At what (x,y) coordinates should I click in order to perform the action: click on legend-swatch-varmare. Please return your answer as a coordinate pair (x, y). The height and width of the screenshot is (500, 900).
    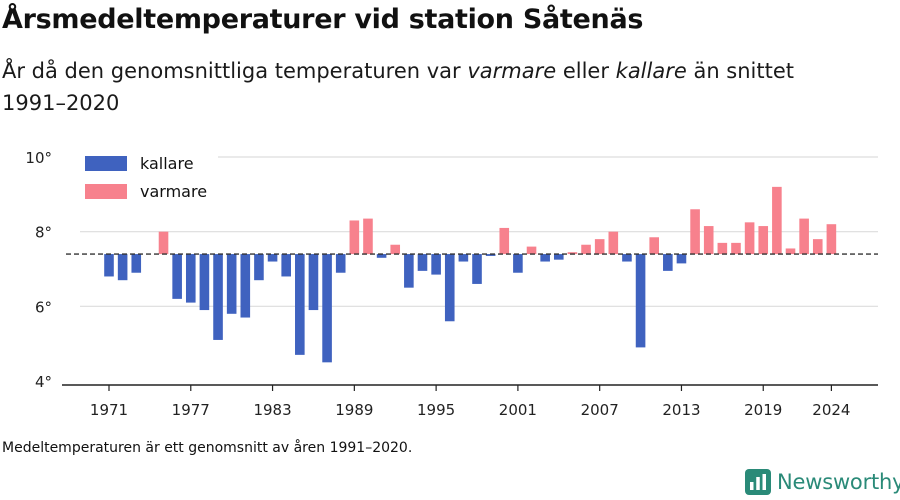
    Looking at the image, I should click on (106, 191).